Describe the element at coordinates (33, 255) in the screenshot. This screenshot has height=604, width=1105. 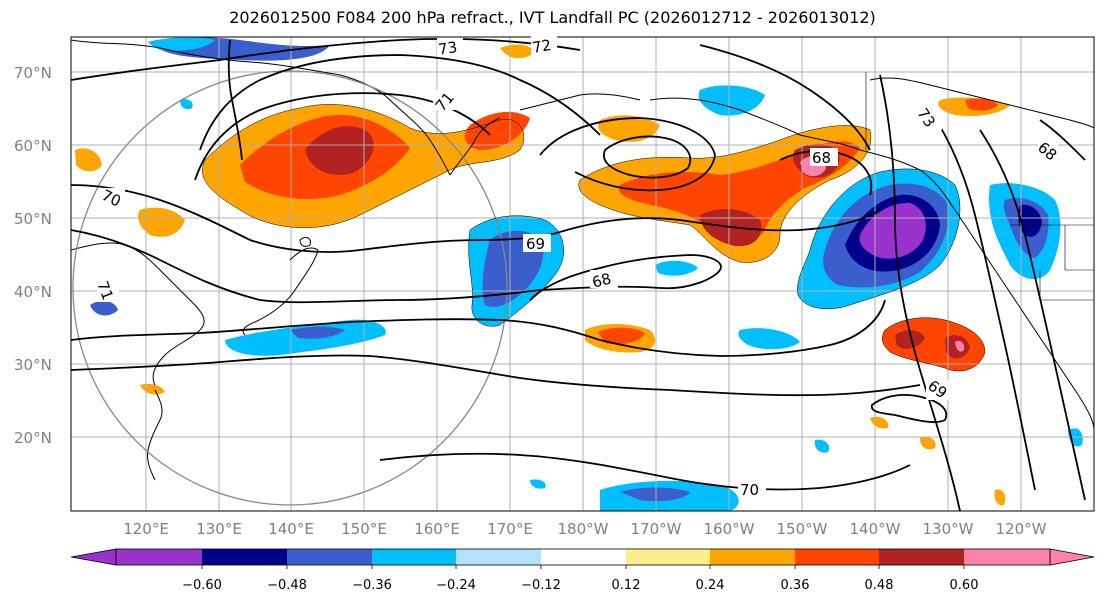
I see `latitude-labels: 70°N 60°N 50°N 40°N 30°N 20°N` at that location.